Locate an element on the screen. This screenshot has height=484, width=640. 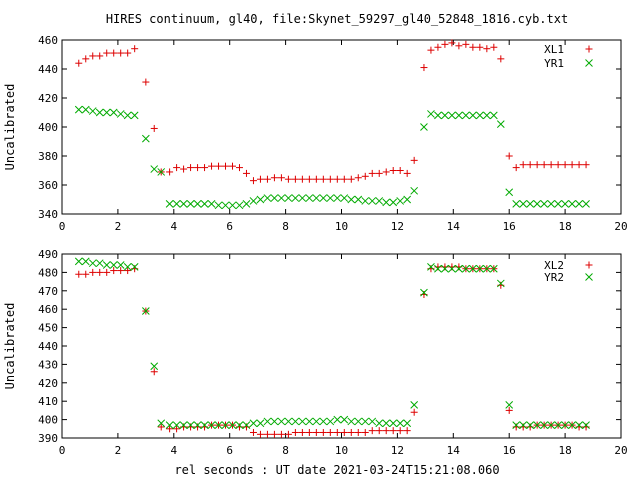
y-tick-label: 380 is located at coordinates (48, 156).